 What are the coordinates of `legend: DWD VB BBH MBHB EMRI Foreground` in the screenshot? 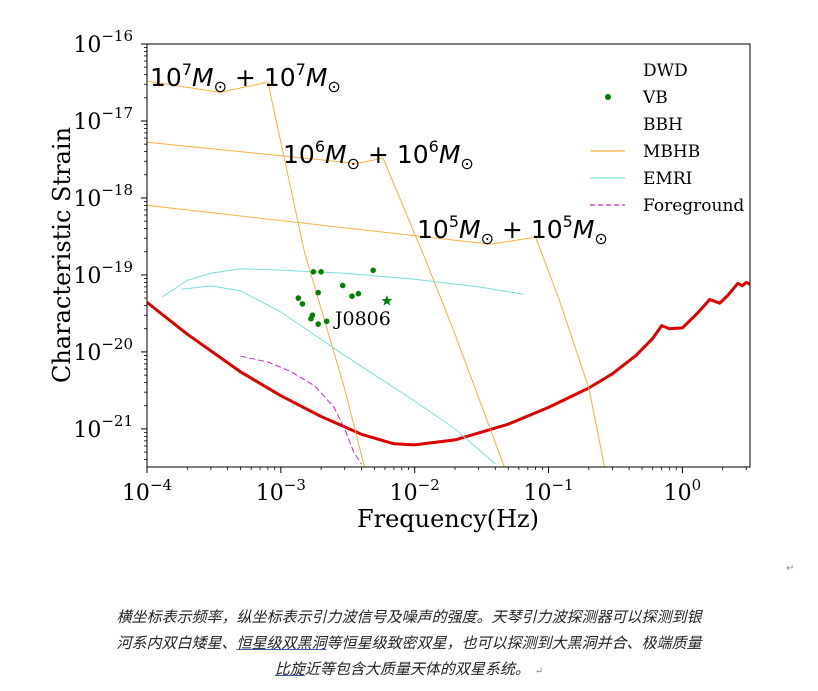 It's located at (667, 138).